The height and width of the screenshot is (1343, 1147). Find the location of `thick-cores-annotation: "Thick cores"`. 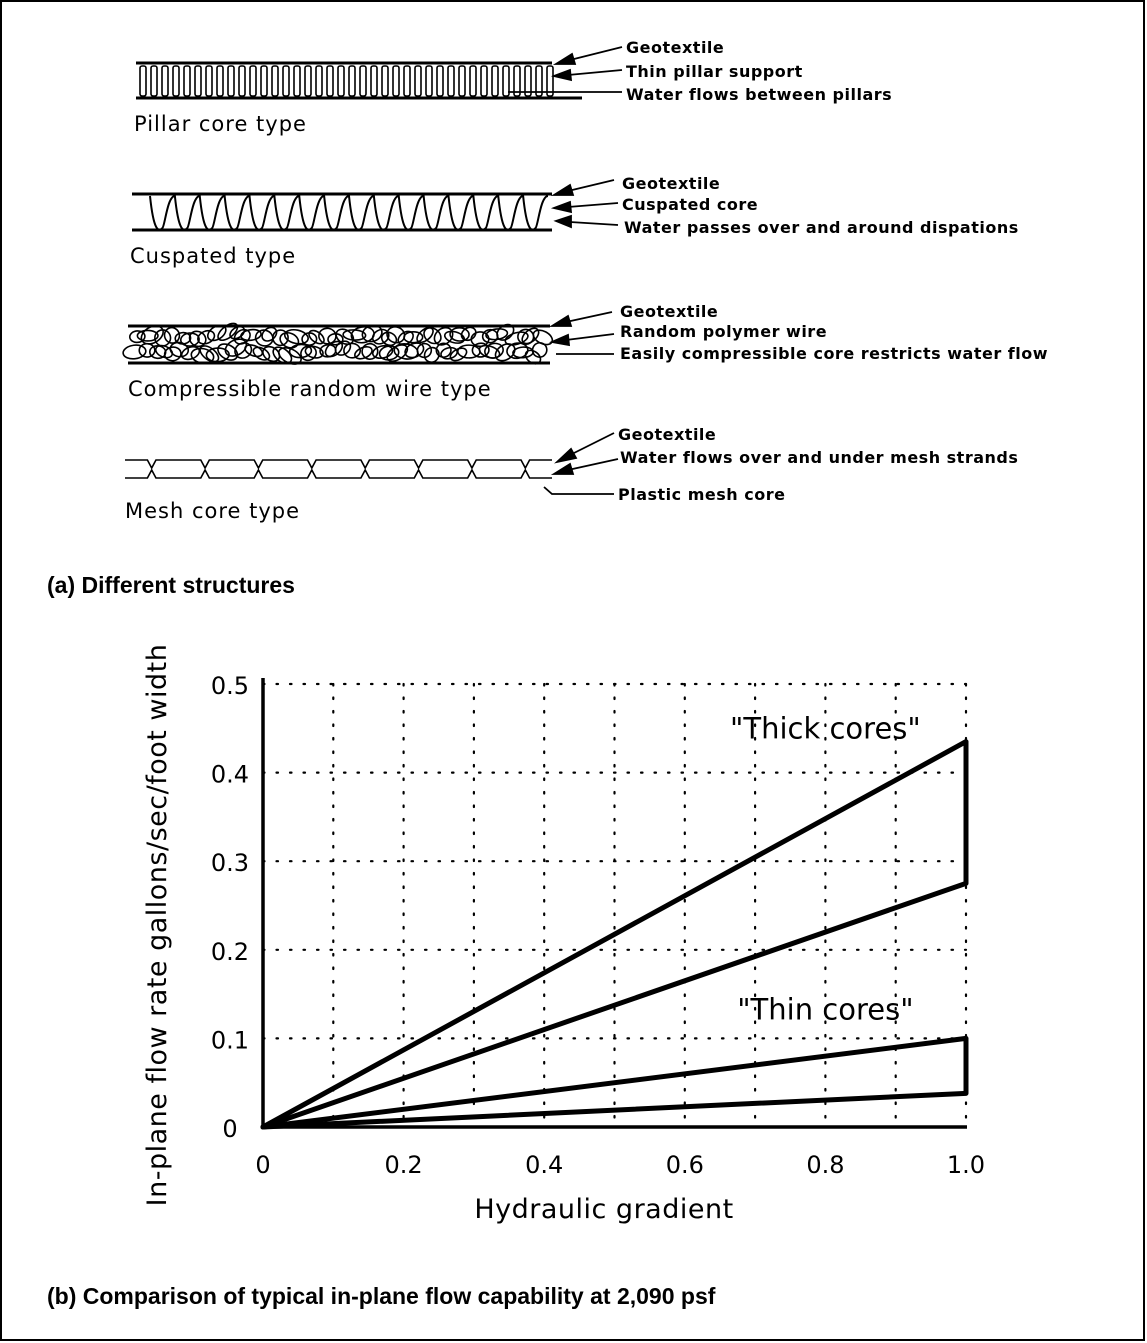

thick-cores-annotation: "Thick cores" is located at coordinates (825, 729).